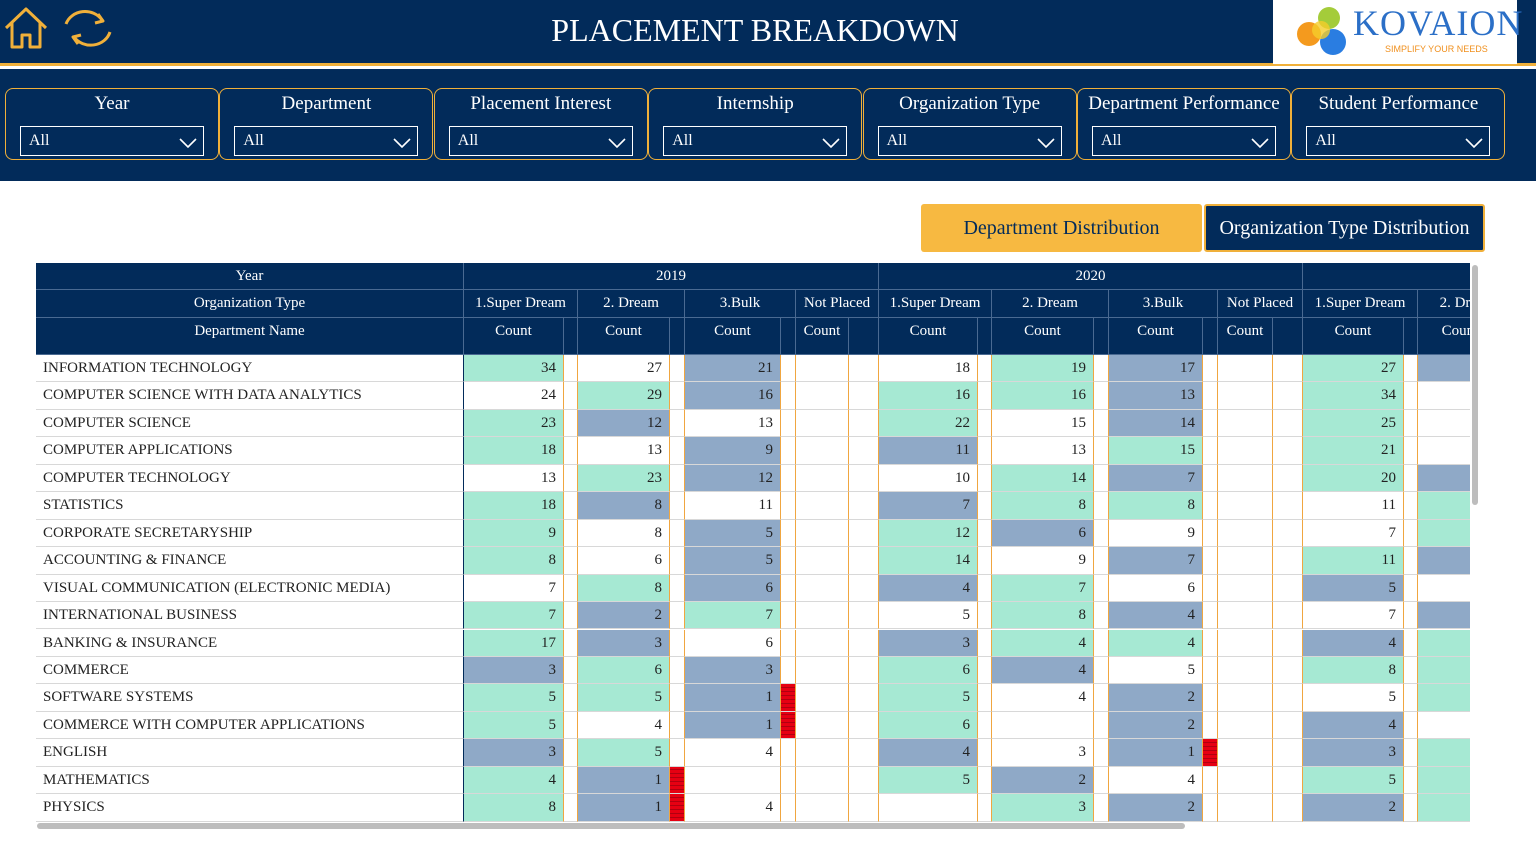 The image size is (1536, 848). Describe the element at coordinates (1184, 103) in the screenshot. I see `filter-label: Department Performance` at that location.